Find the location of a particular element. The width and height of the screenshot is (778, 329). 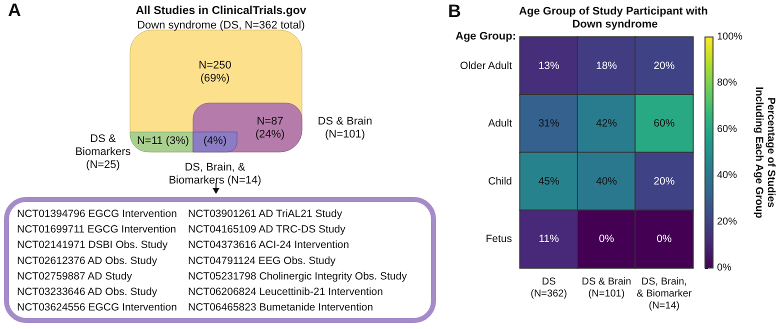

text: Down syndrome (DS, N=362 total) is located at coordinates (221, 26).